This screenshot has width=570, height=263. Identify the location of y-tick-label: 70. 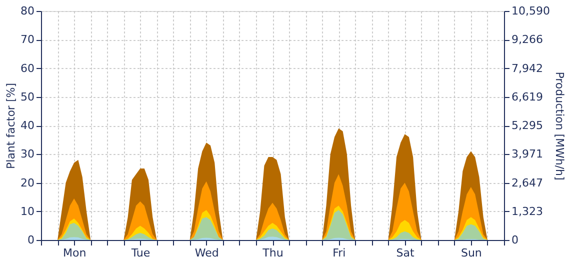
(27, 39).